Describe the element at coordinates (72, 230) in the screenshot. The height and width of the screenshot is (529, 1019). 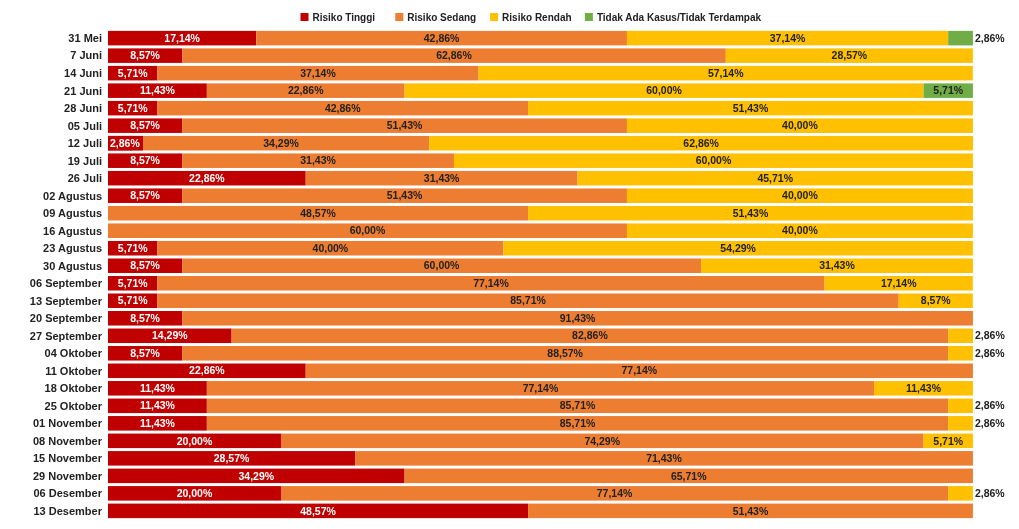
I see `y-tick-label: 16 Agustus` at that location.